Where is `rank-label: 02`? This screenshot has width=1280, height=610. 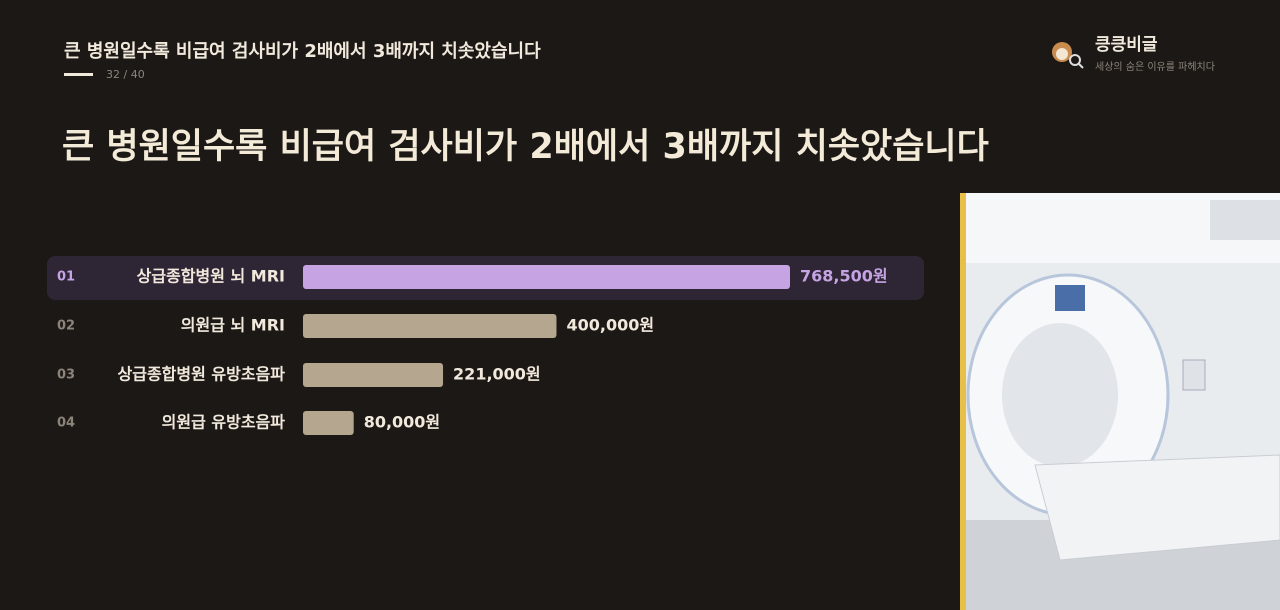
rank-label: 02 is located at coordinates (66, 326).